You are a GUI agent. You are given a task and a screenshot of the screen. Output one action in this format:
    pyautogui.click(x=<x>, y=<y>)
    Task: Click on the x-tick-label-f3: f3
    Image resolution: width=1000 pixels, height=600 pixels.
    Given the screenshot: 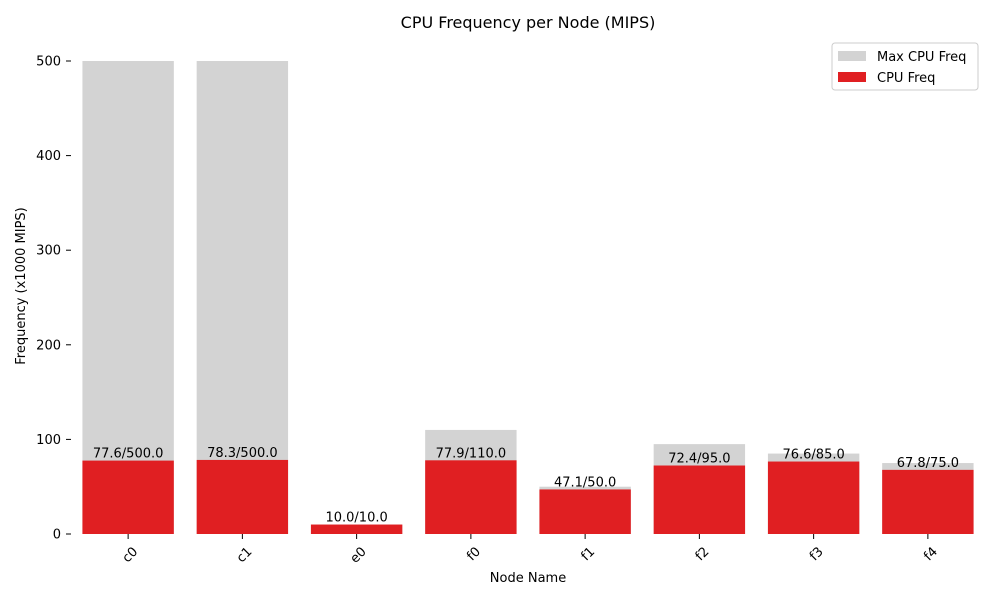 What is the action you would take?
    pyautogui.click(x=817, y=554)
    